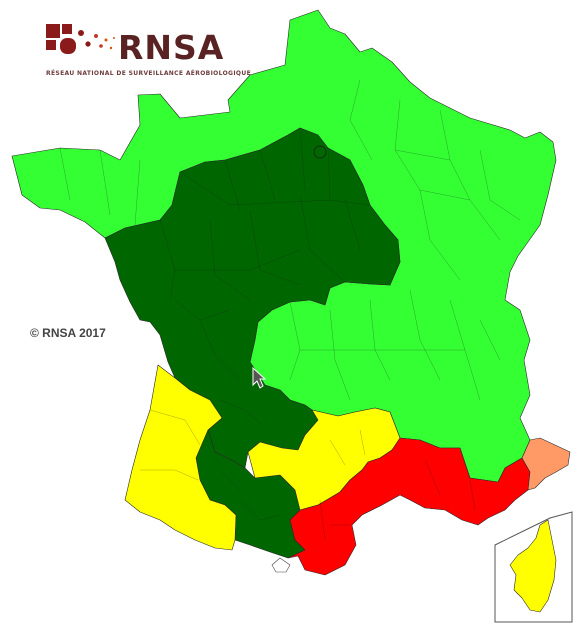  I want to click on brand-name: RNSA, so click(171, 47).